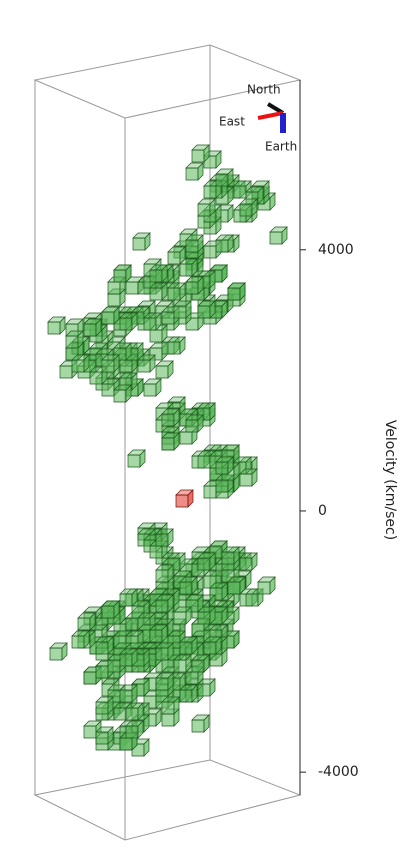  What do you see at coordinates (167, 800) in the screenshot?
I see `box-bottom` at bounding box center [167, 800].